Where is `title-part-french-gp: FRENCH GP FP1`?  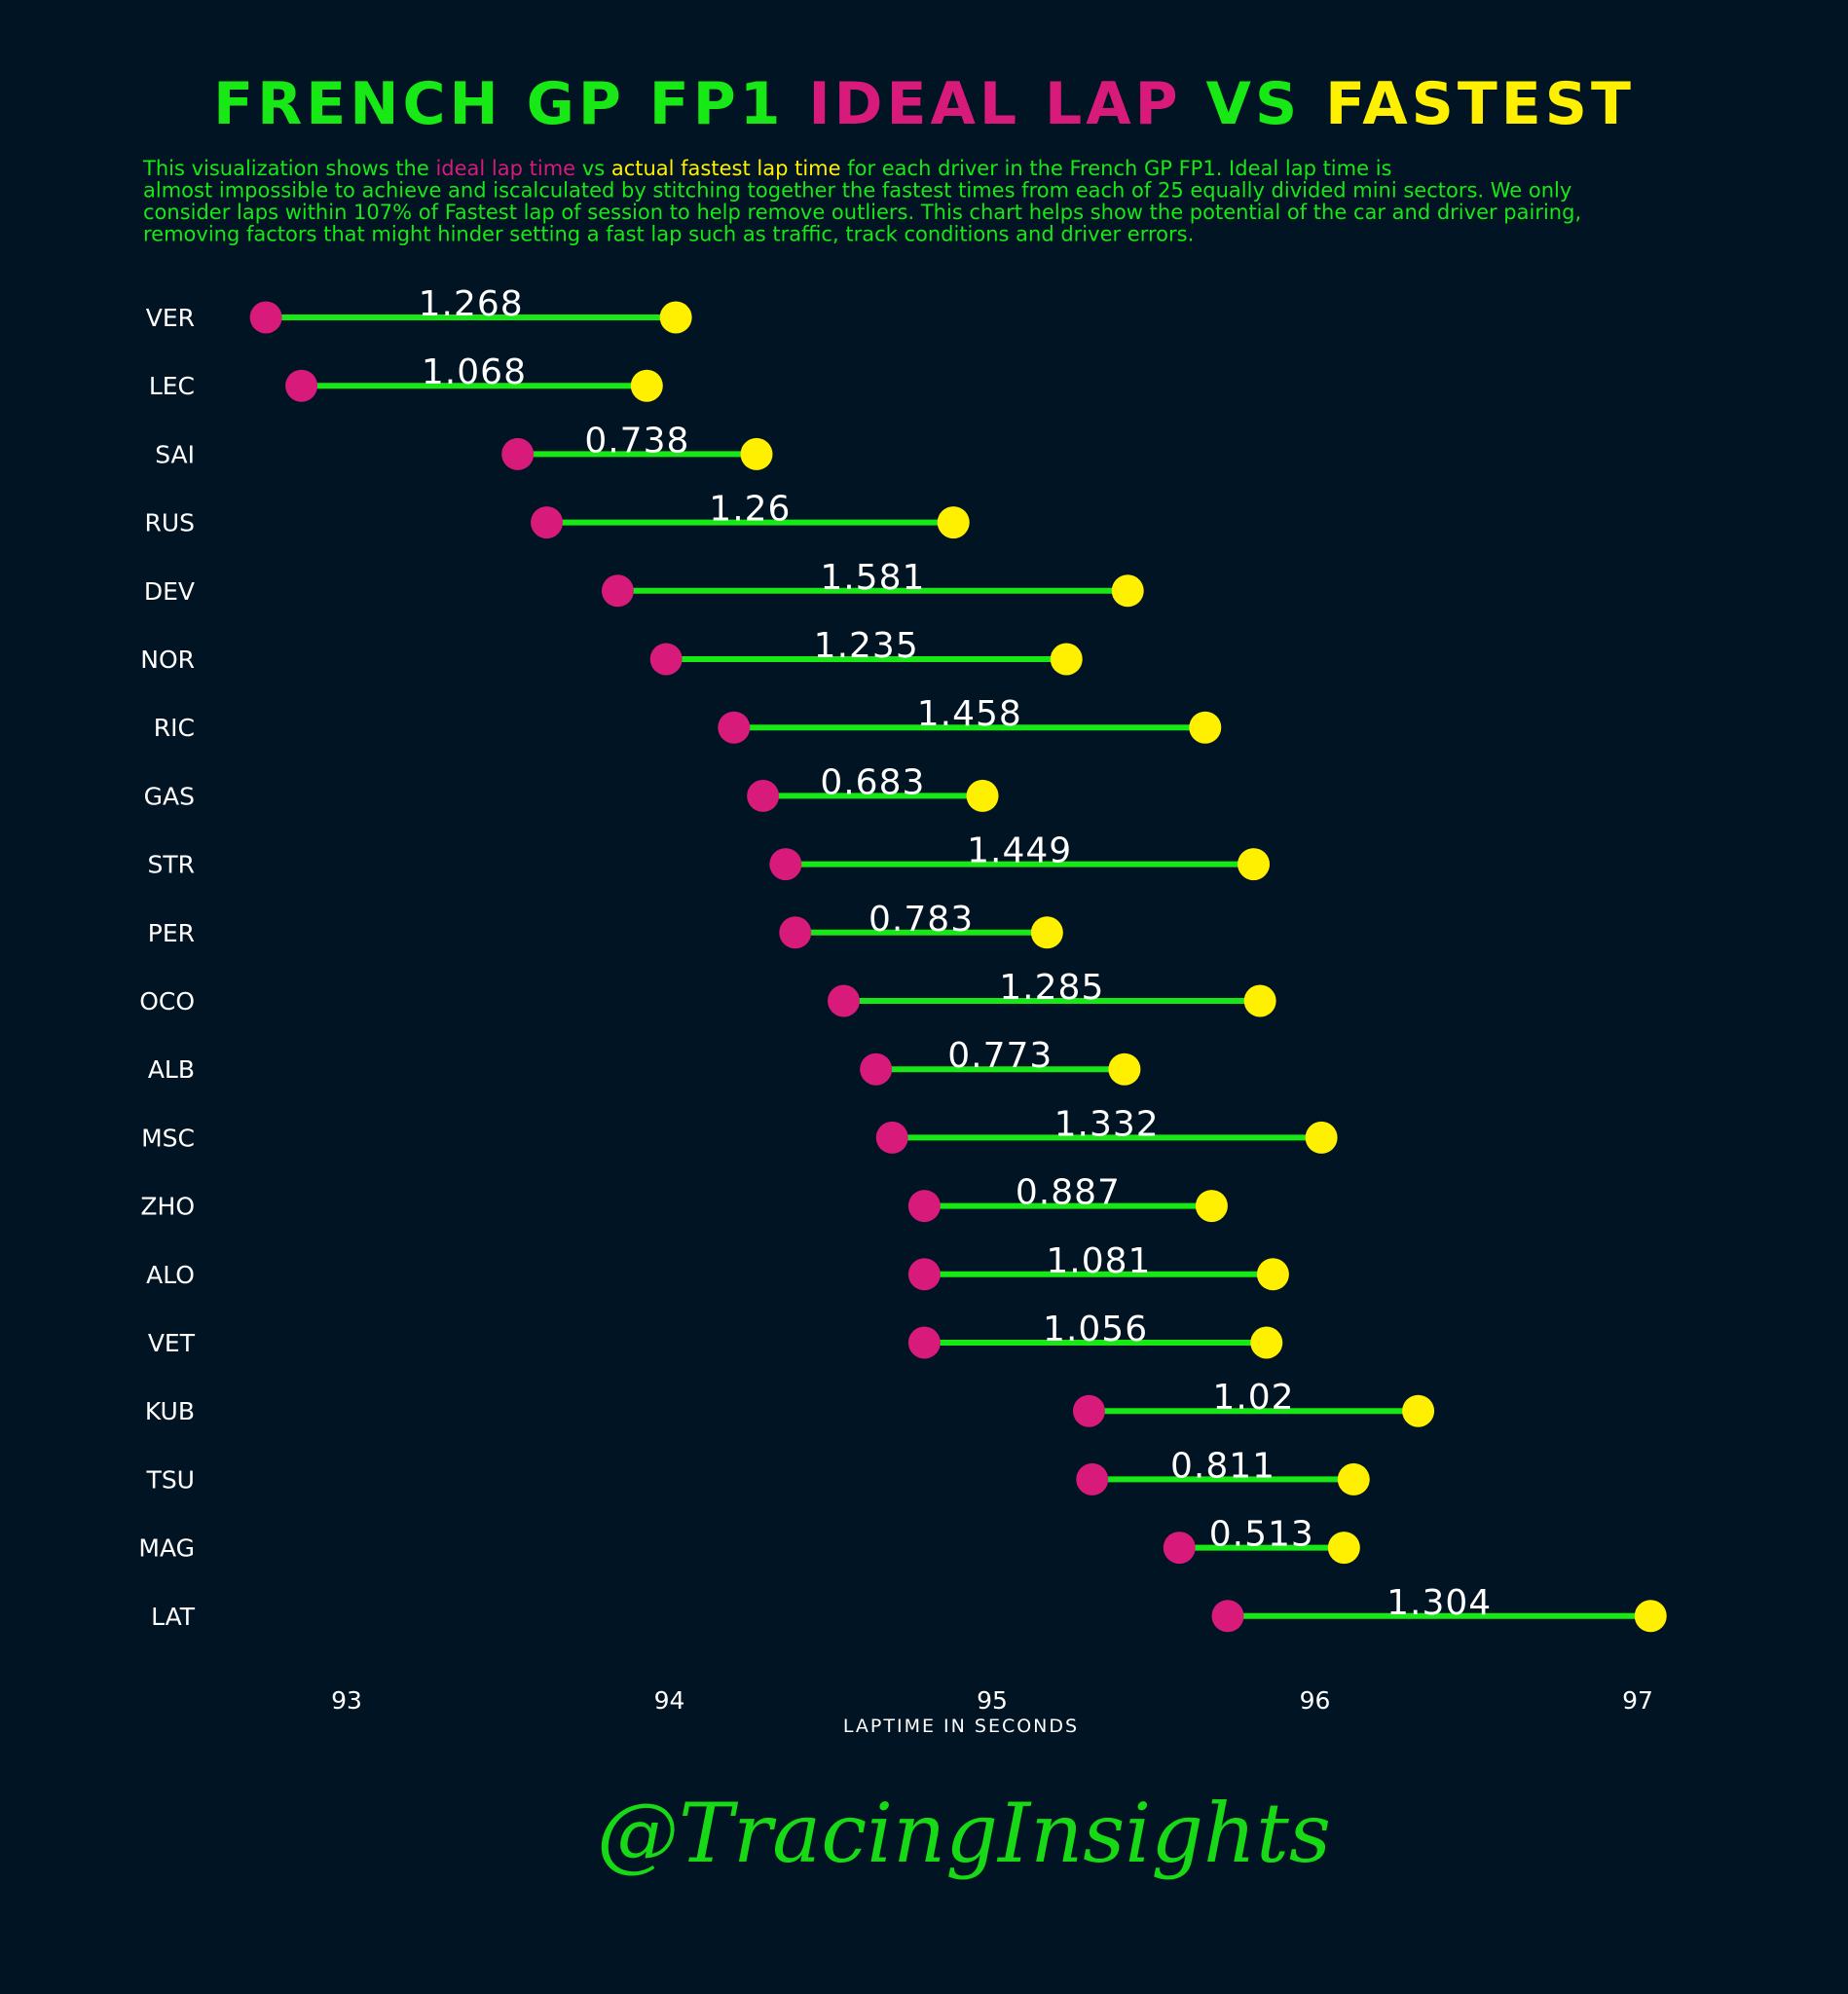 title-part-french-gp: FRENCH GP FP1 is located at coordinates (510, 104).